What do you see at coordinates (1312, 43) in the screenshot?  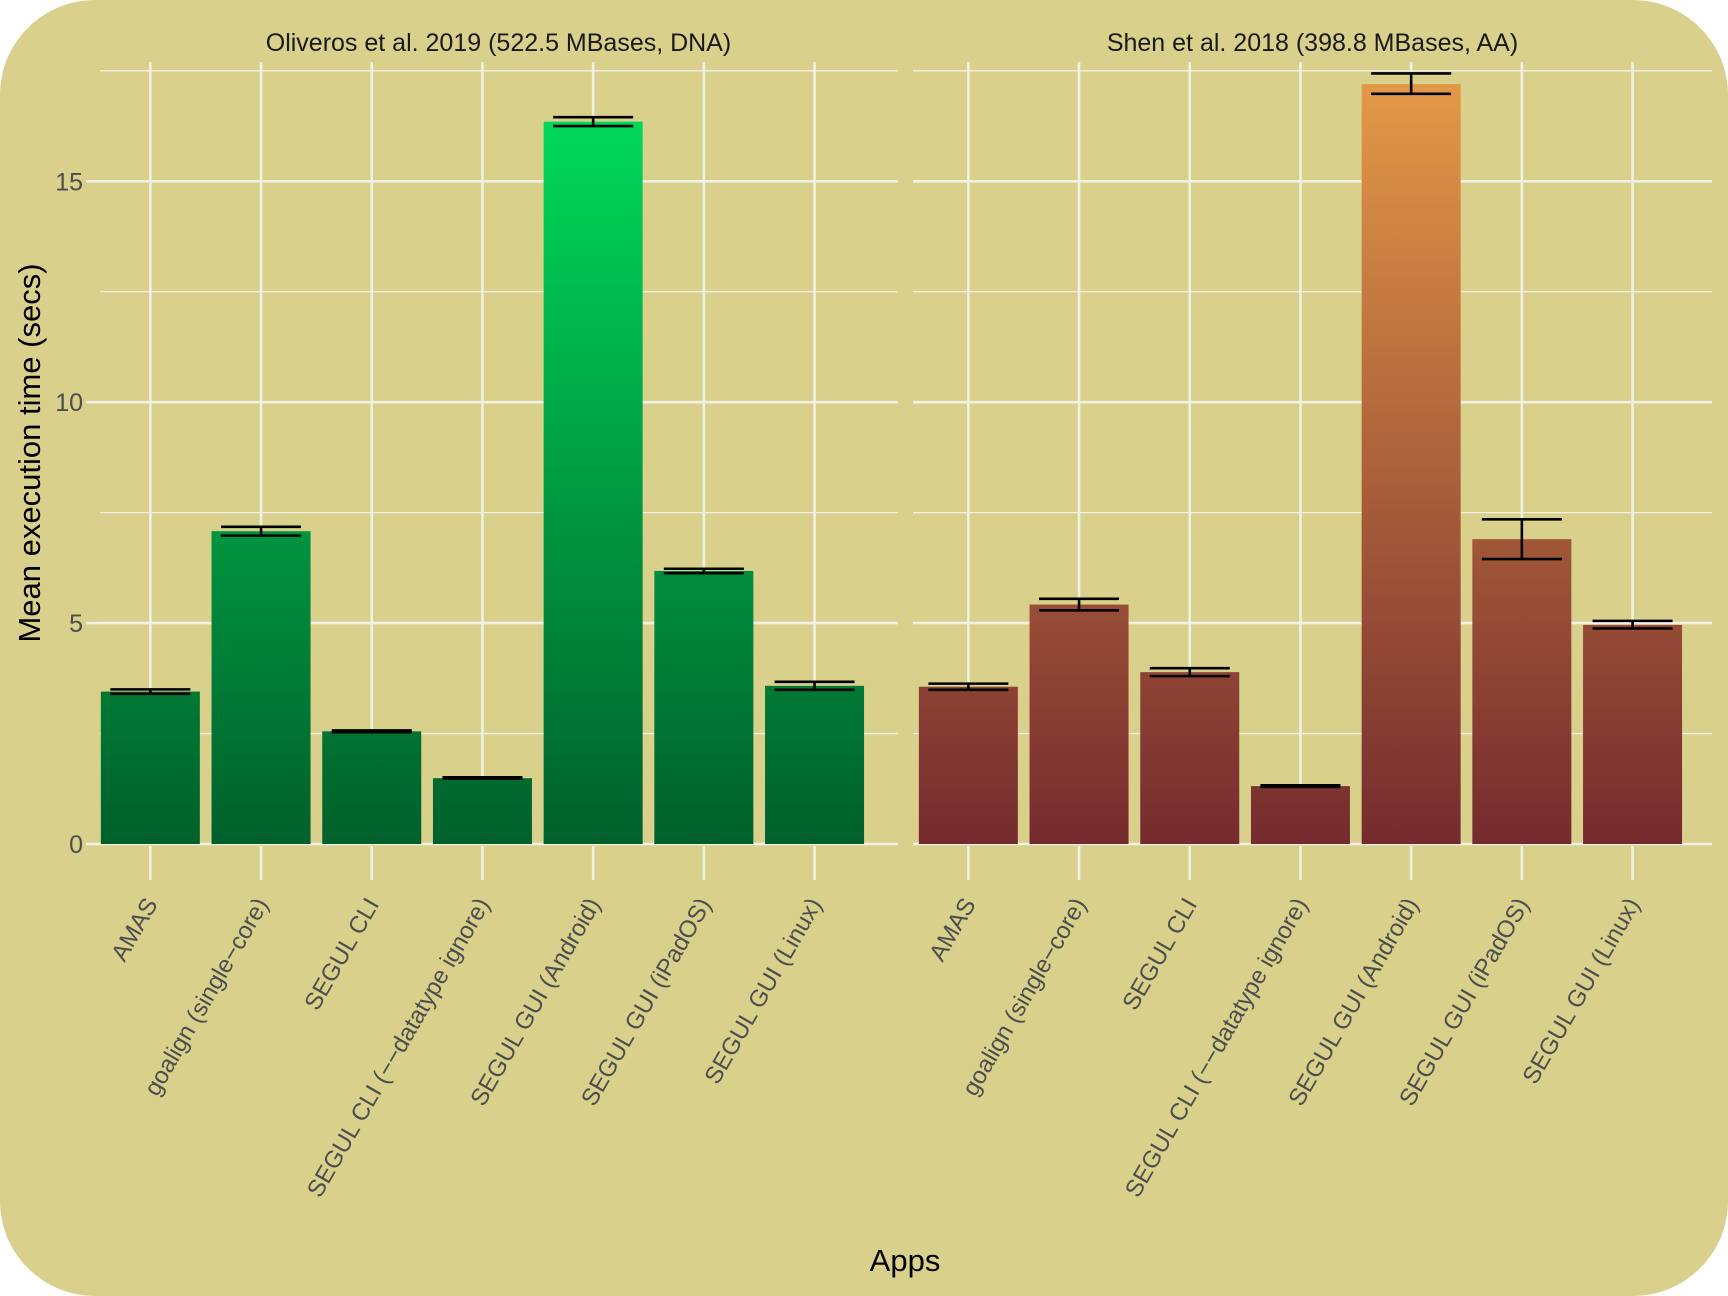 I see `panel-2-title: Shen et al. 2018 (398.8 MBases, AA)` at bounding box center [1312, 43].